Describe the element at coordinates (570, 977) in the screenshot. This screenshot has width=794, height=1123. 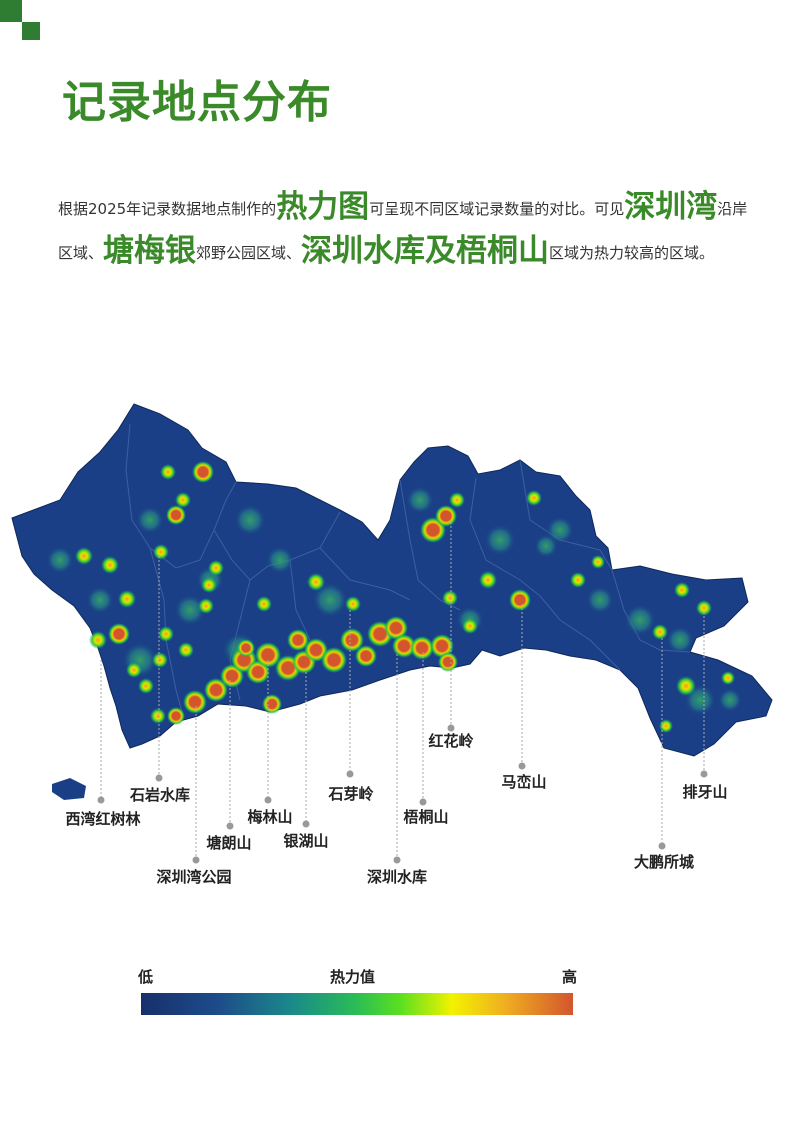
I see `legend-high-label: 高` at that location.